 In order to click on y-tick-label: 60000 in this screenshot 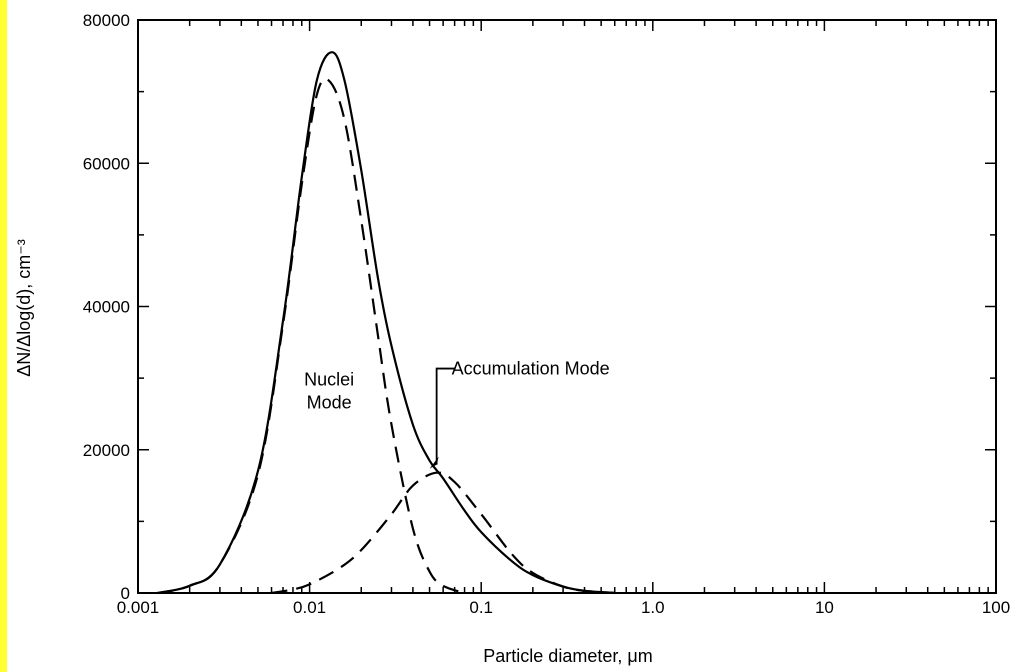, I will do `click(106, 163)`.